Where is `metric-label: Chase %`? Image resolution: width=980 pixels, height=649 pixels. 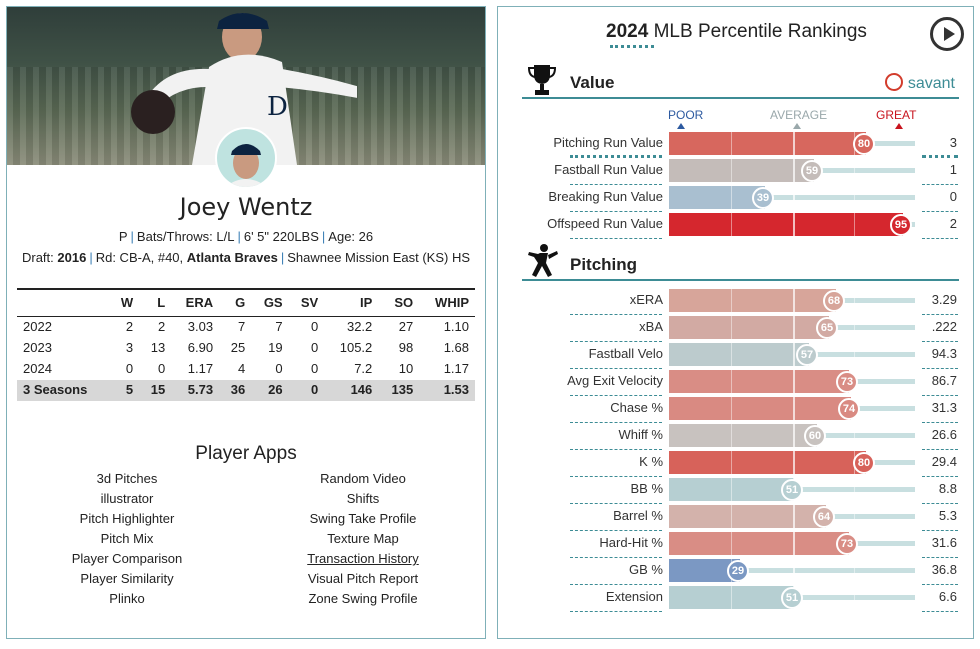 metric-label: Chase % is located at coordinates (636, 407).